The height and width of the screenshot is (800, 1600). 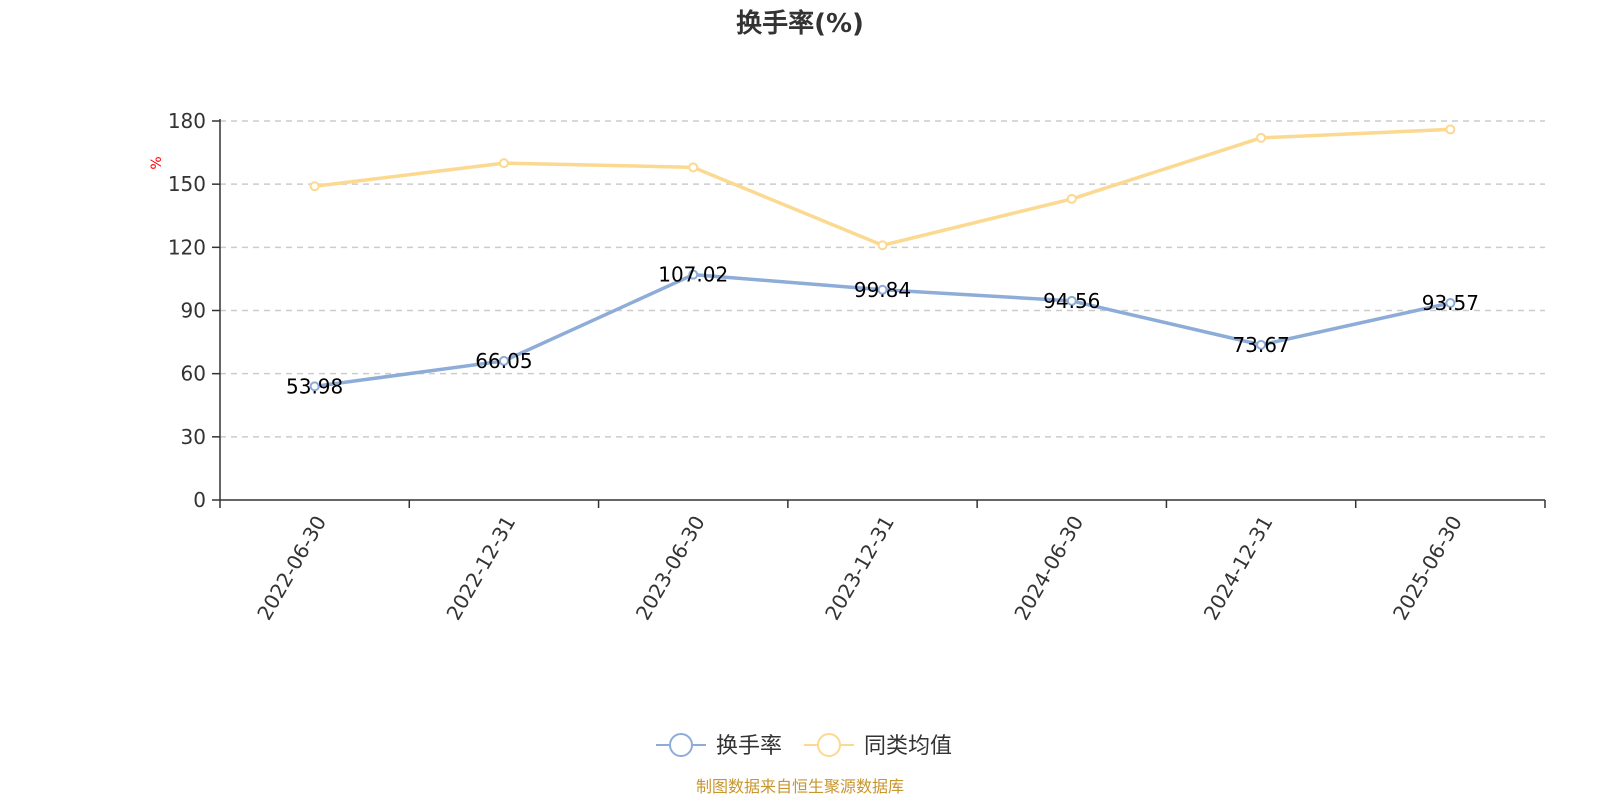 I want to click on y-tick-label: 60, so click(x=193, y=374).